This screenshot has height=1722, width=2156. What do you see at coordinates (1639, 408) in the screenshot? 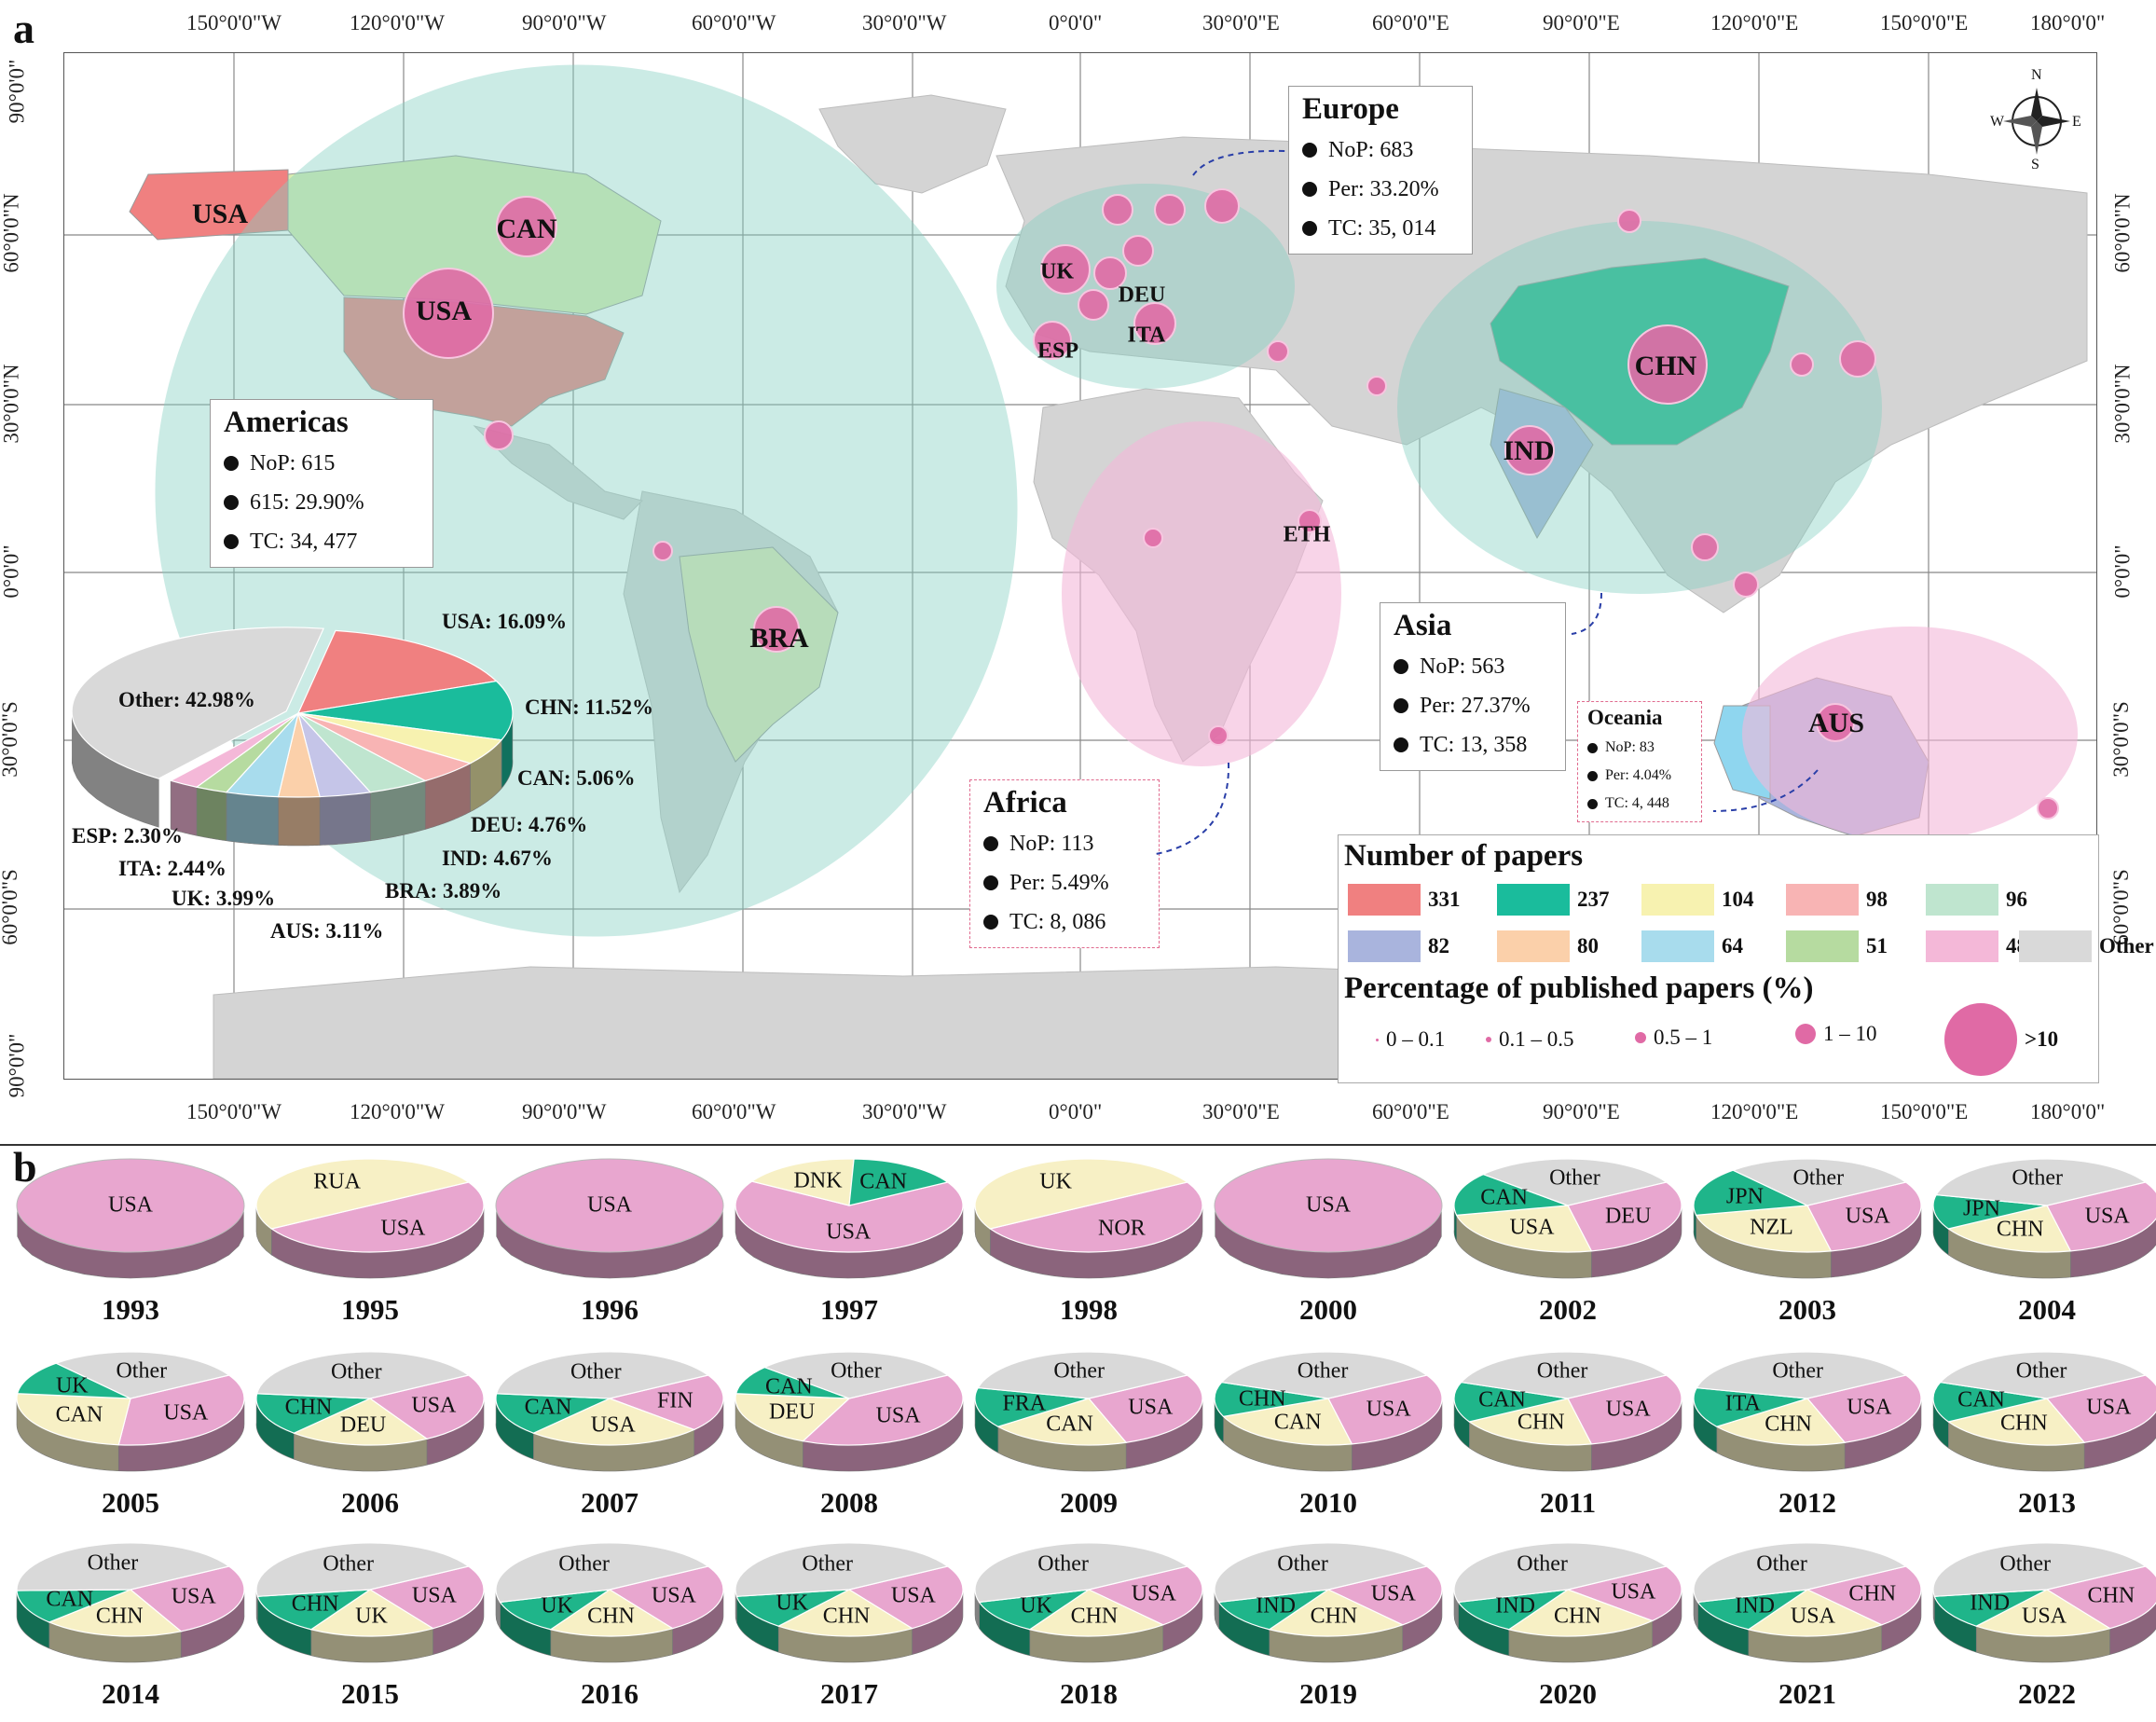
I see `asia-ellipse` at bounding box center [1639, 408].